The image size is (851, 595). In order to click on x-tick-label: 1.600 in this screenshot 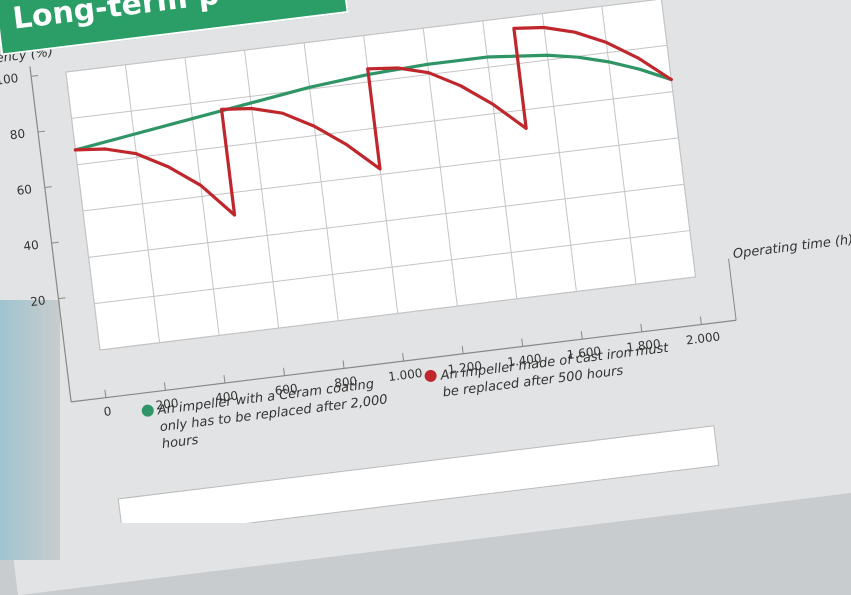, I will do `click(584, 353)`.